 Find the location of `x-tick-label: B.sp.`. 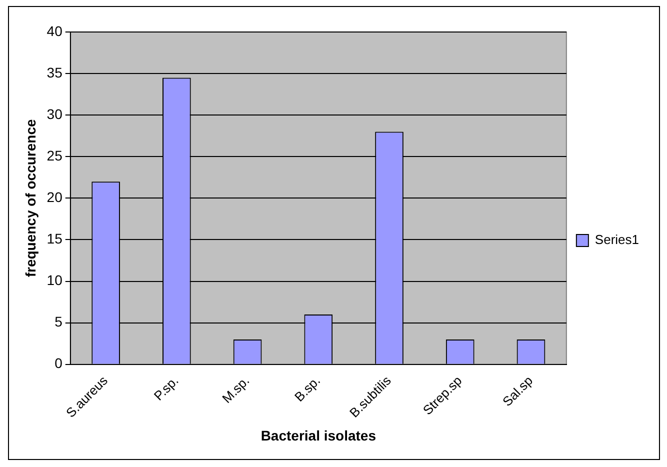

x-tick-label: B.sp. is located at coordinates (307, 388).